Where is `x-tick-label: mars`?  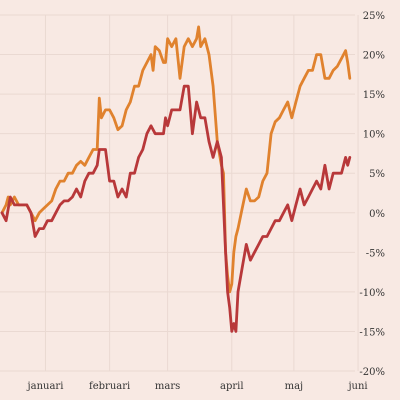
x-tick-label: mars is located at coordinates (167, 386).